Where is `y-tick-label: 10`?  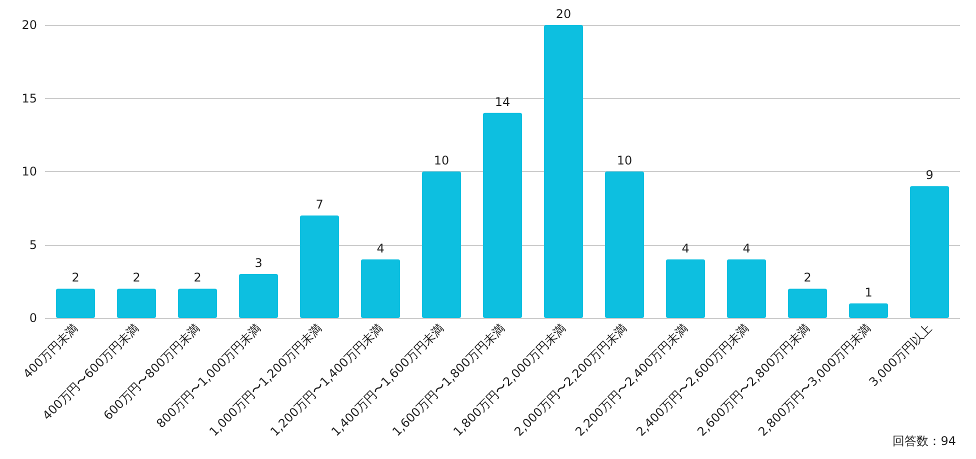
y-tick-label: 10 is located at coordinates (29, 171).